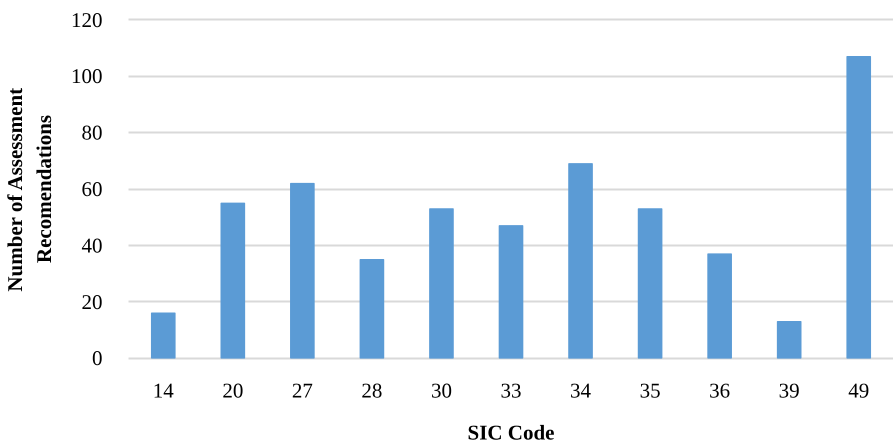 The image size is (893, 447). What do you see at coordinates (92, 132) in the screenshot?
I see `y-tick-label: 80` at bounding box center [92, 132].